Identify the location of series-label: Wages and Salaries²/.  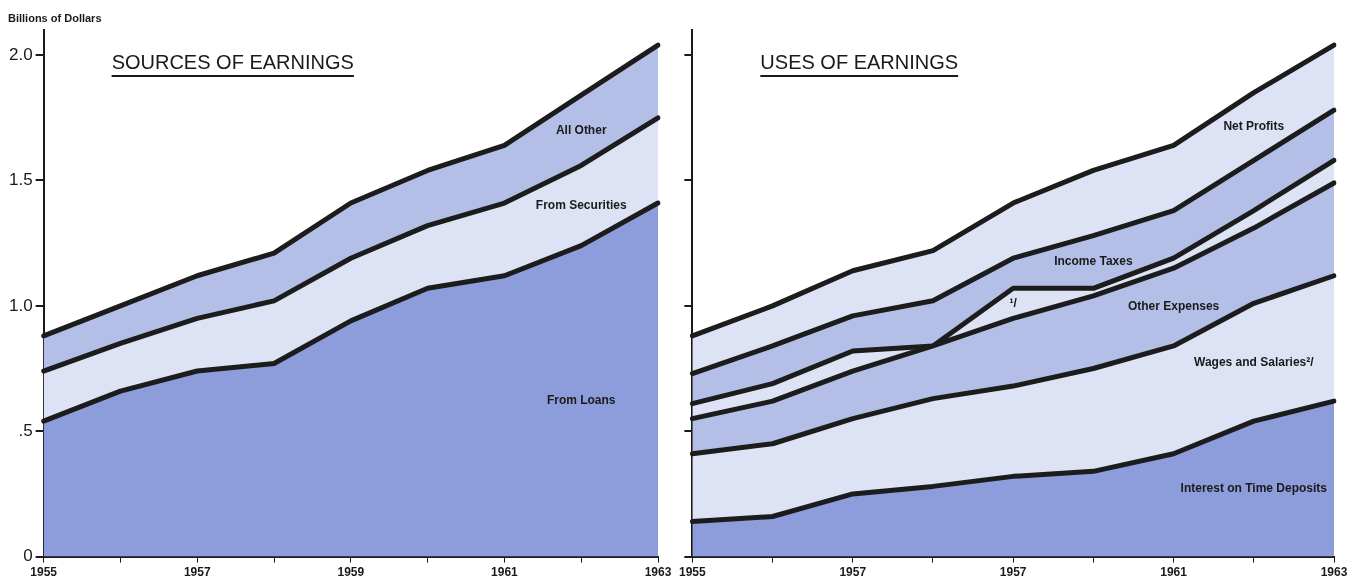
(1254, 361).